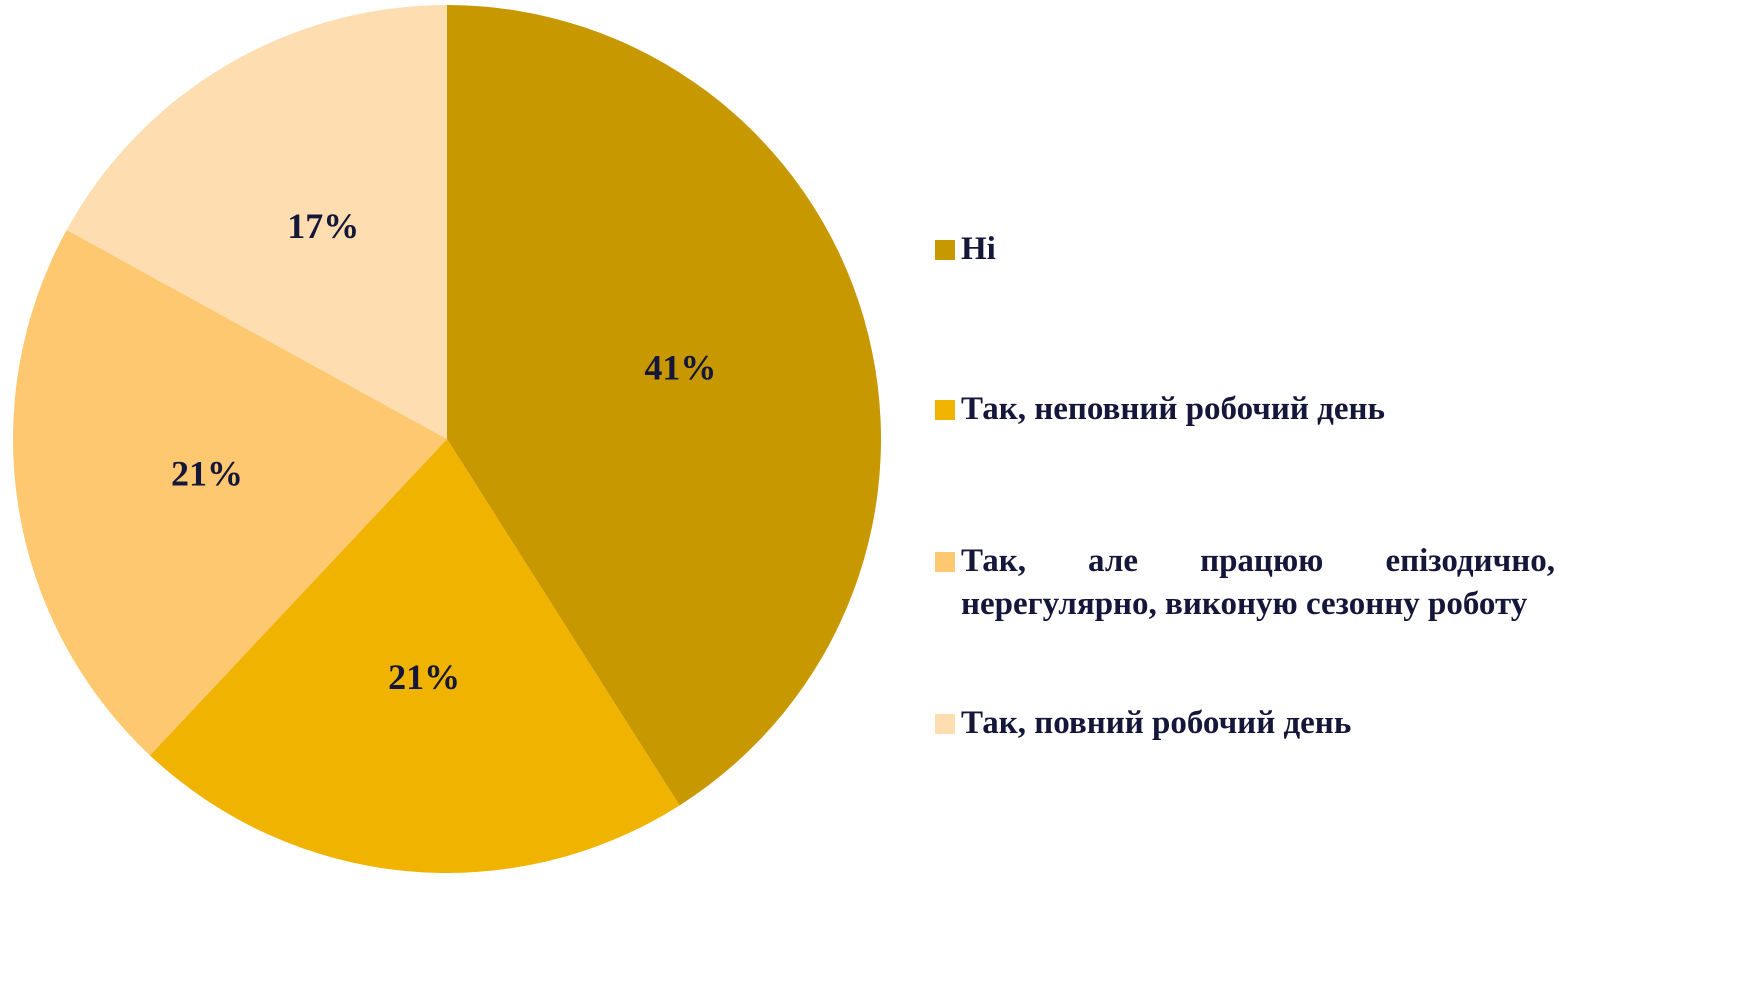 The image size is (1762, 981). Describe the element at coordinates (1156, 723) in the screenshot. I see `legend-label: Так, повний робочий день` at that location.